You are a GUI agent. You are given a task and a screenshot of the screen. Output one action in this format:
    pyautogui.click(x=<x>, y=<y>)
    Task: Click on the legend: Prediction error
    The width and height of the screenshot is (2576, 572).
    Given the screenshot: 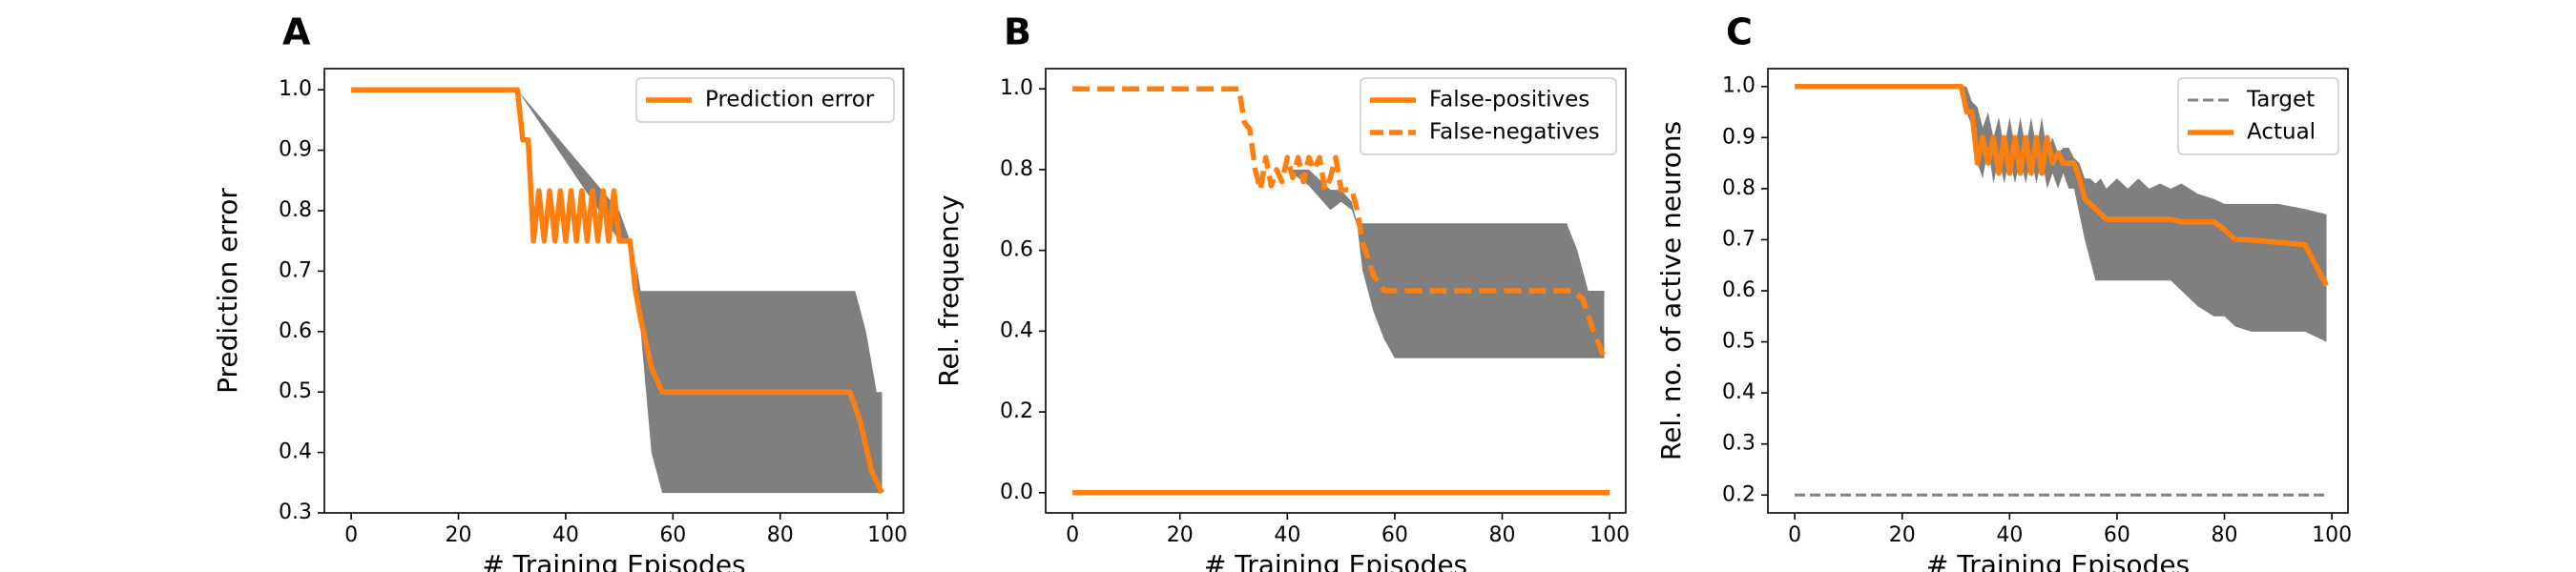 What is the action you would take?
    pyautogui.click(x=765, y=100)
    